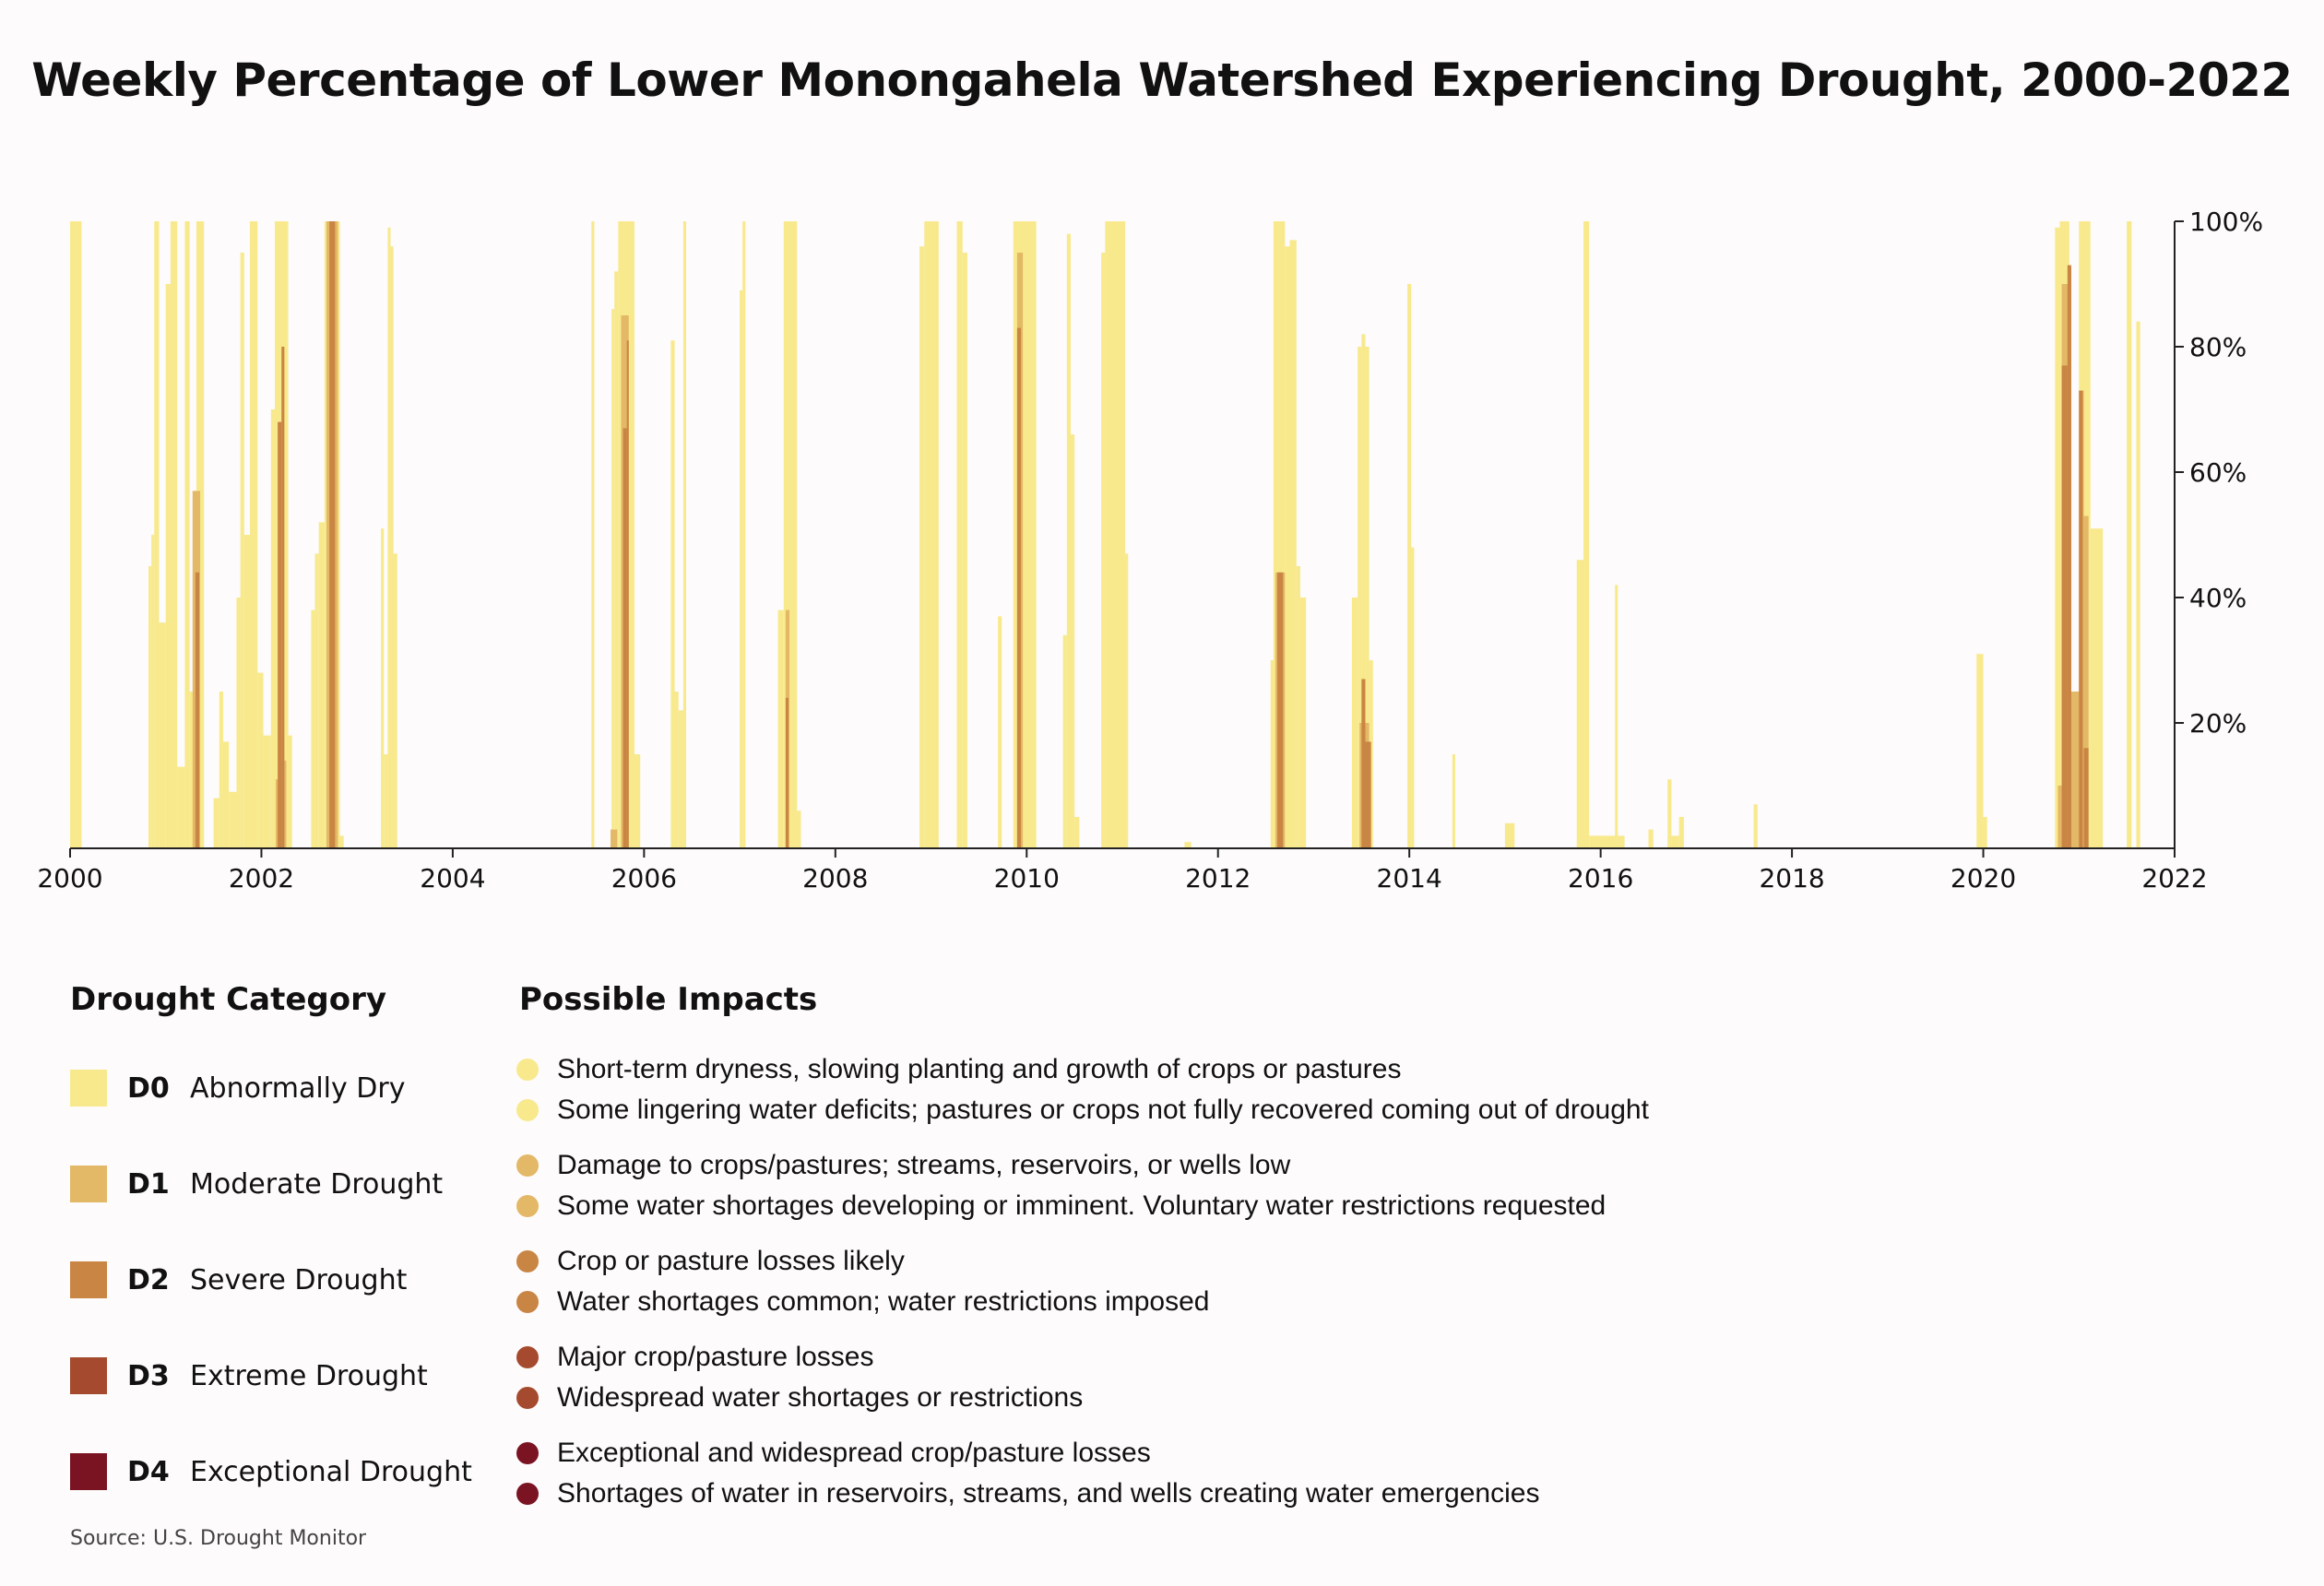 Image resolution: width=2324 pixels, height=1586 pixels. I want to click on legend-item-d4: D4 Exceptional Drought, so click(271, 1471).